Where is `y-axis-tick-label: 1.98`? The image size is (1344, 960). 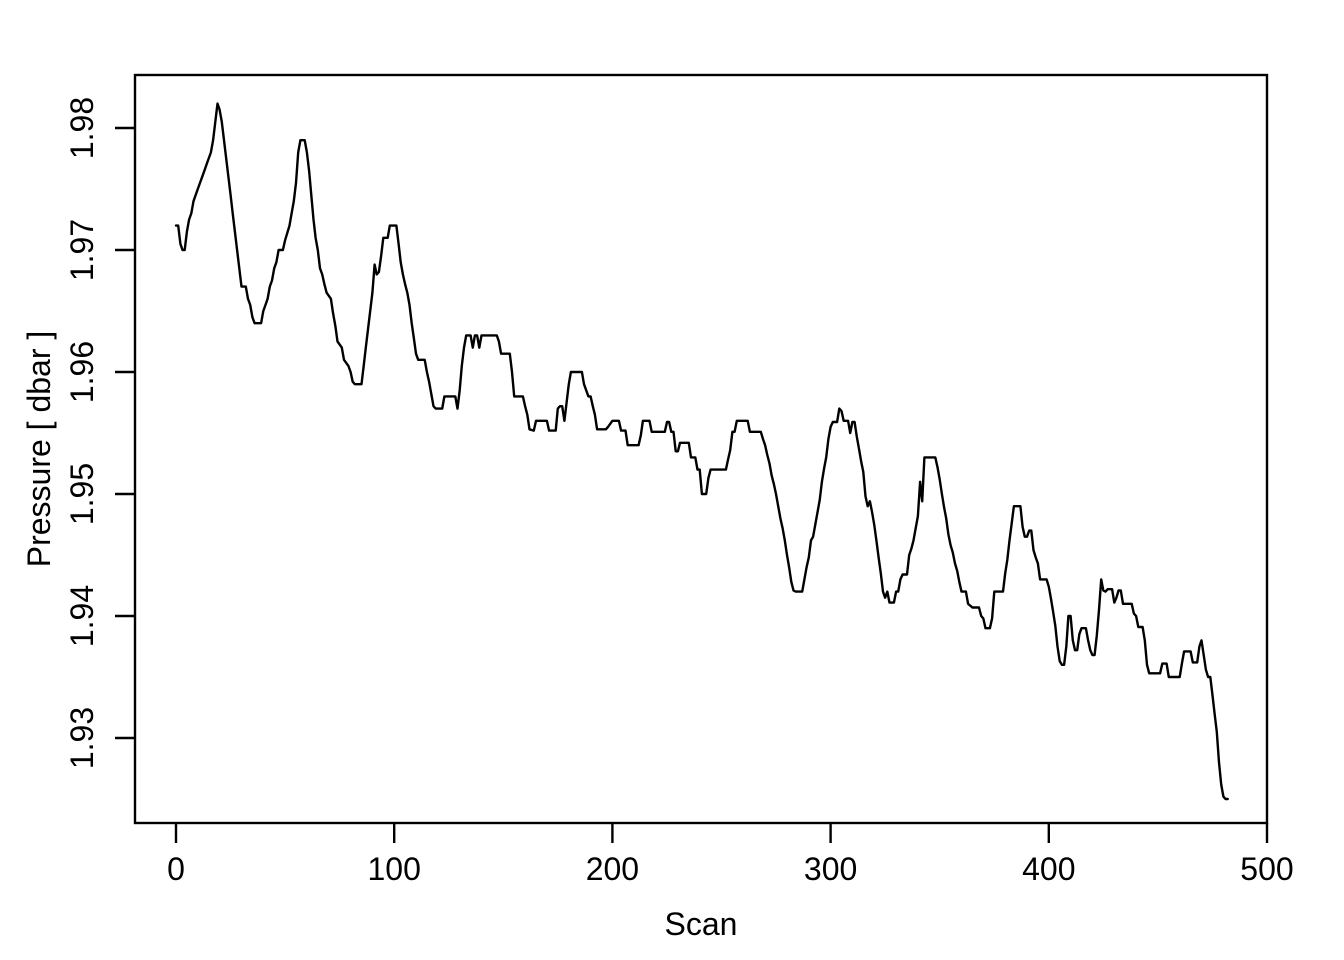
y-axis-tick-label: 1.98 is located at coordinates (82, 128).